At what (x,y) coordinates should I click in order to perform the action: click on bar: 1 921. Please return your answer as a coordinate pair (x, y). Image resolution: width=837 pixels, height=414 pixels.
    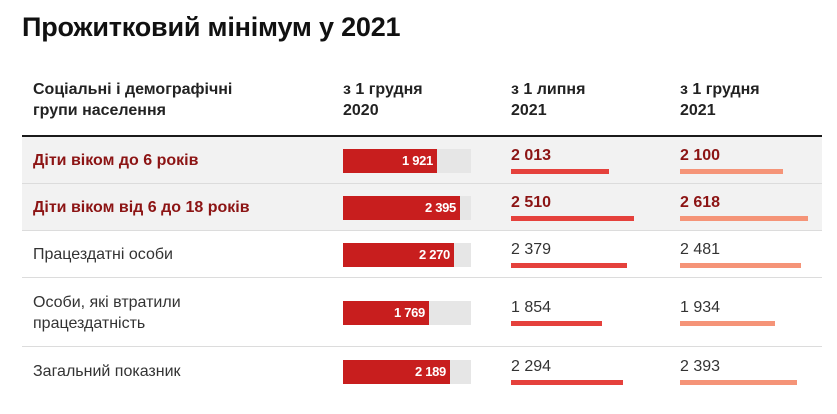
    Looking at the image, I should click on (390, 161).